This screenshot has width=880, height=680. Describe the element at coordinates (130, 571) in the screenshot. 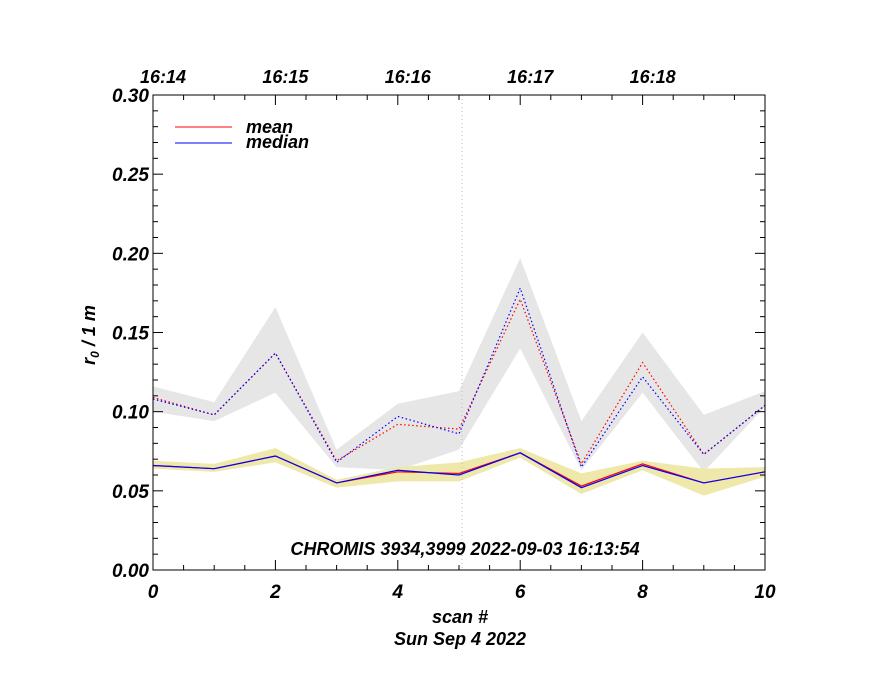

I see `y-tick-label: 0.00` at that location.